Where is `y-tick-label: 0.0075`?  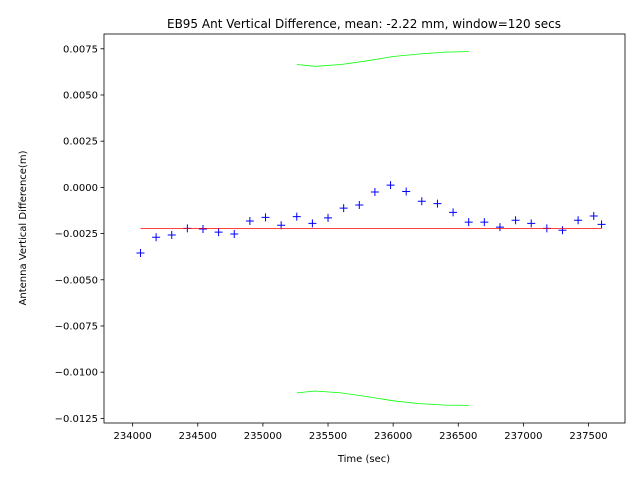
y-tick-label: 0.0075 is located at coordinates (80, 49).